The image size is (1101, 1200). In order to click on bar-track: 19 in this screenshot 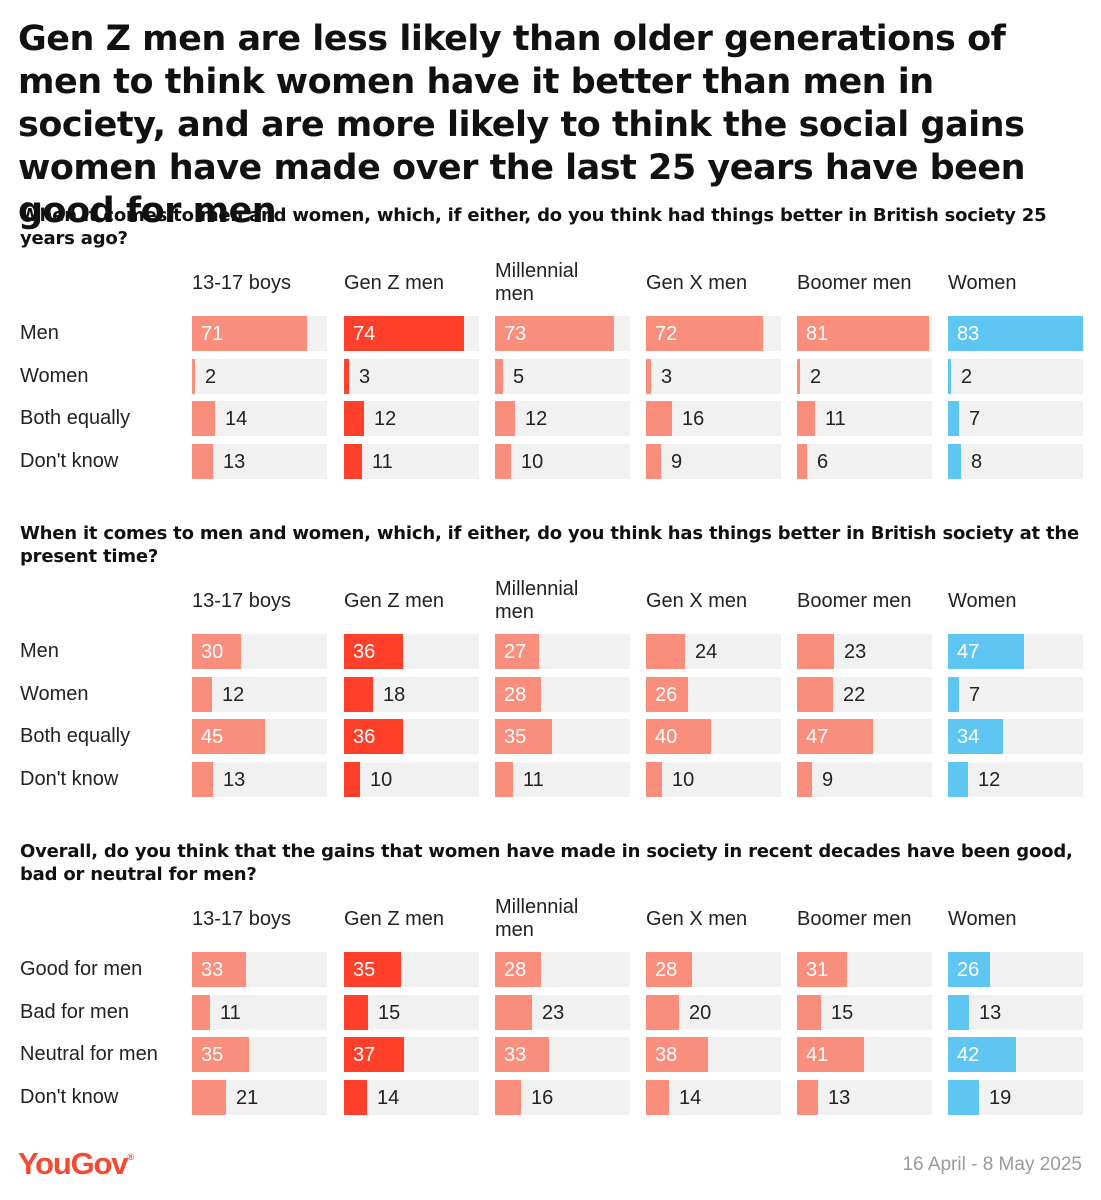, I will do `click(1015, 1097)`.